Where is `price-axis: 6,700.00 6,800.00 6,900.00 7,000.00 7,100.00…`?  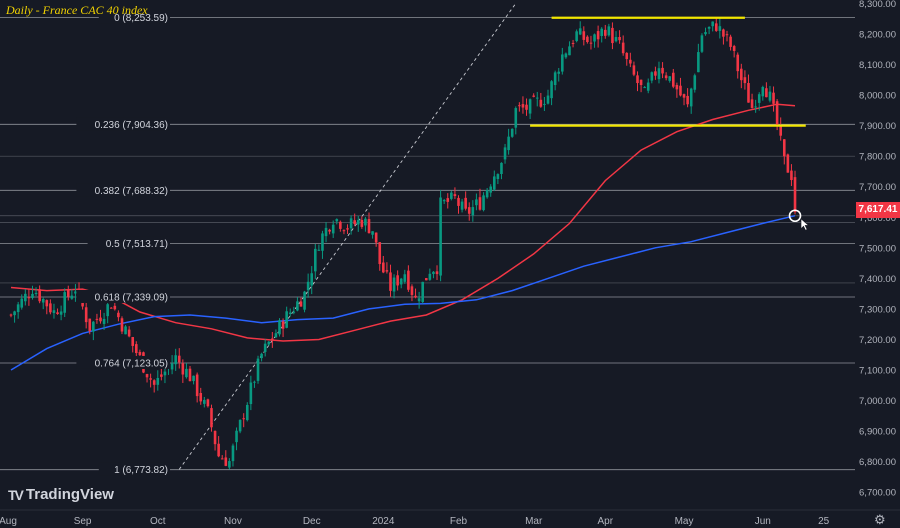 price-axis: 6,700.00 6,800.00 6,900.00 7,000.00 7,100.00… is located at coordinates (877, 255).